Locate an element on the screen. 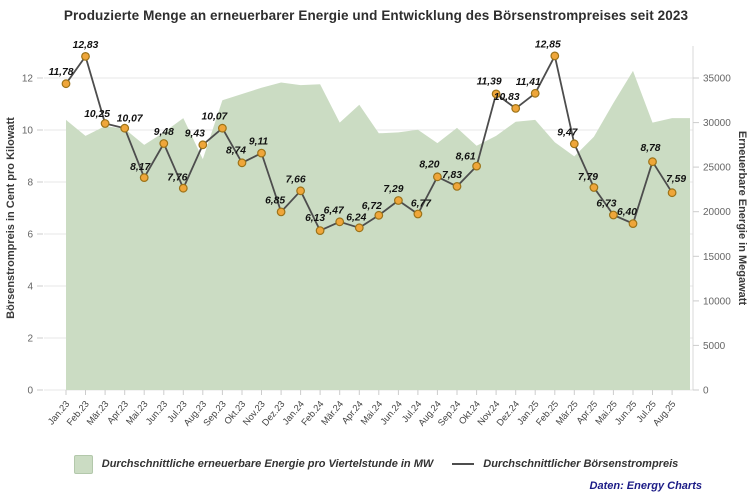 This screenshot has height=501, width=752. left-axis-tick-label: 8 is located at coordinates (30, 183).